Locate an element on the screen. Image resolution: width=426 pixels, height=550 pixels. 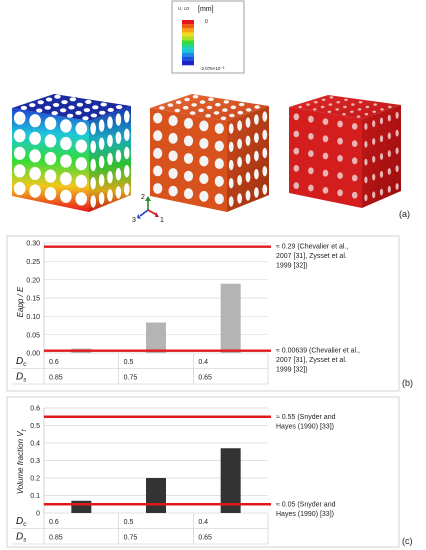
ytick-label: 0.10 is located at coordinates (33, 317).